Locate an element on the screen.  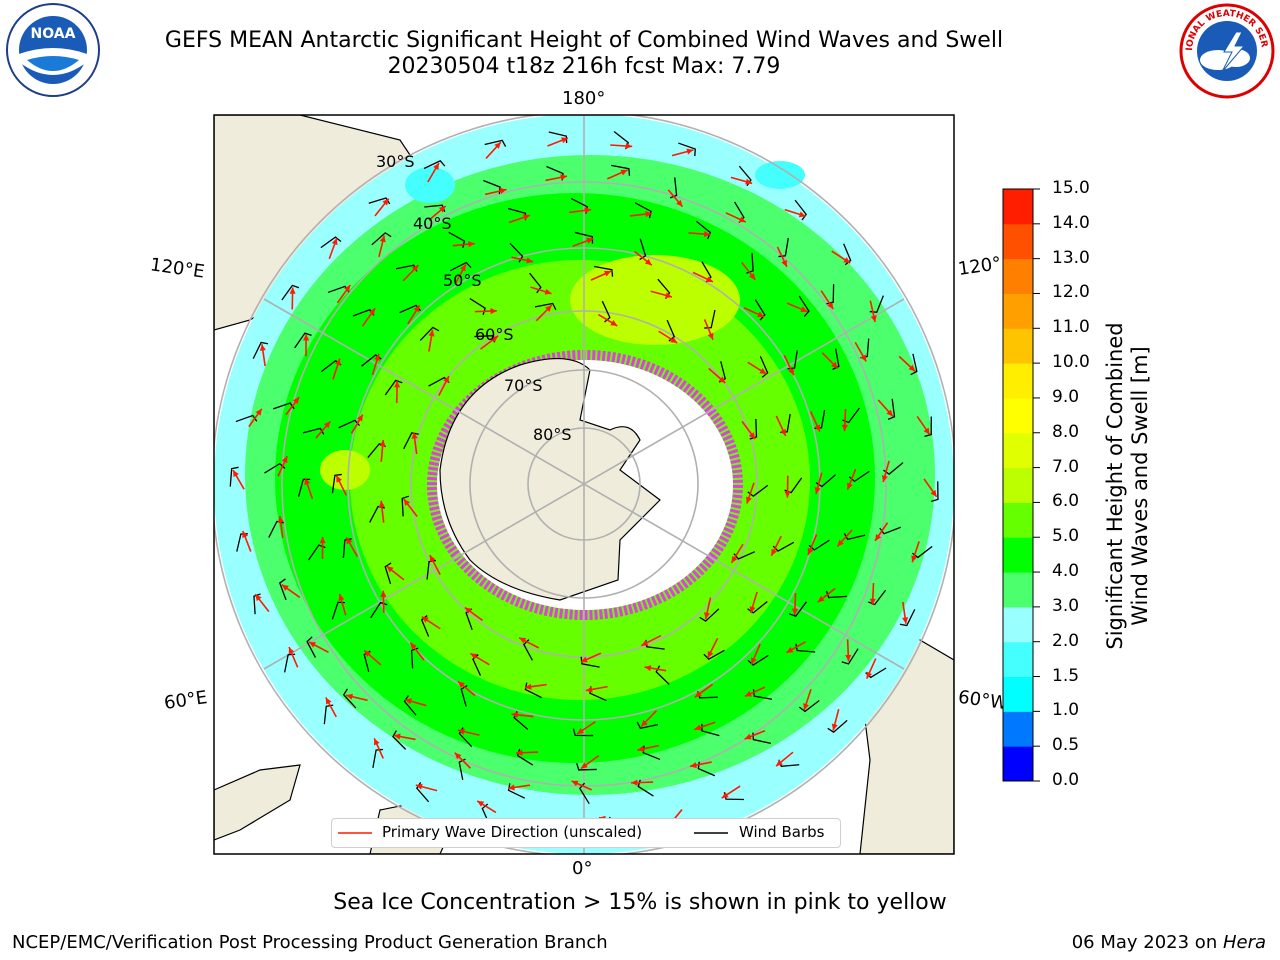
colorbar-tick-label: 12.0 is located at coordinates (1071, 292).